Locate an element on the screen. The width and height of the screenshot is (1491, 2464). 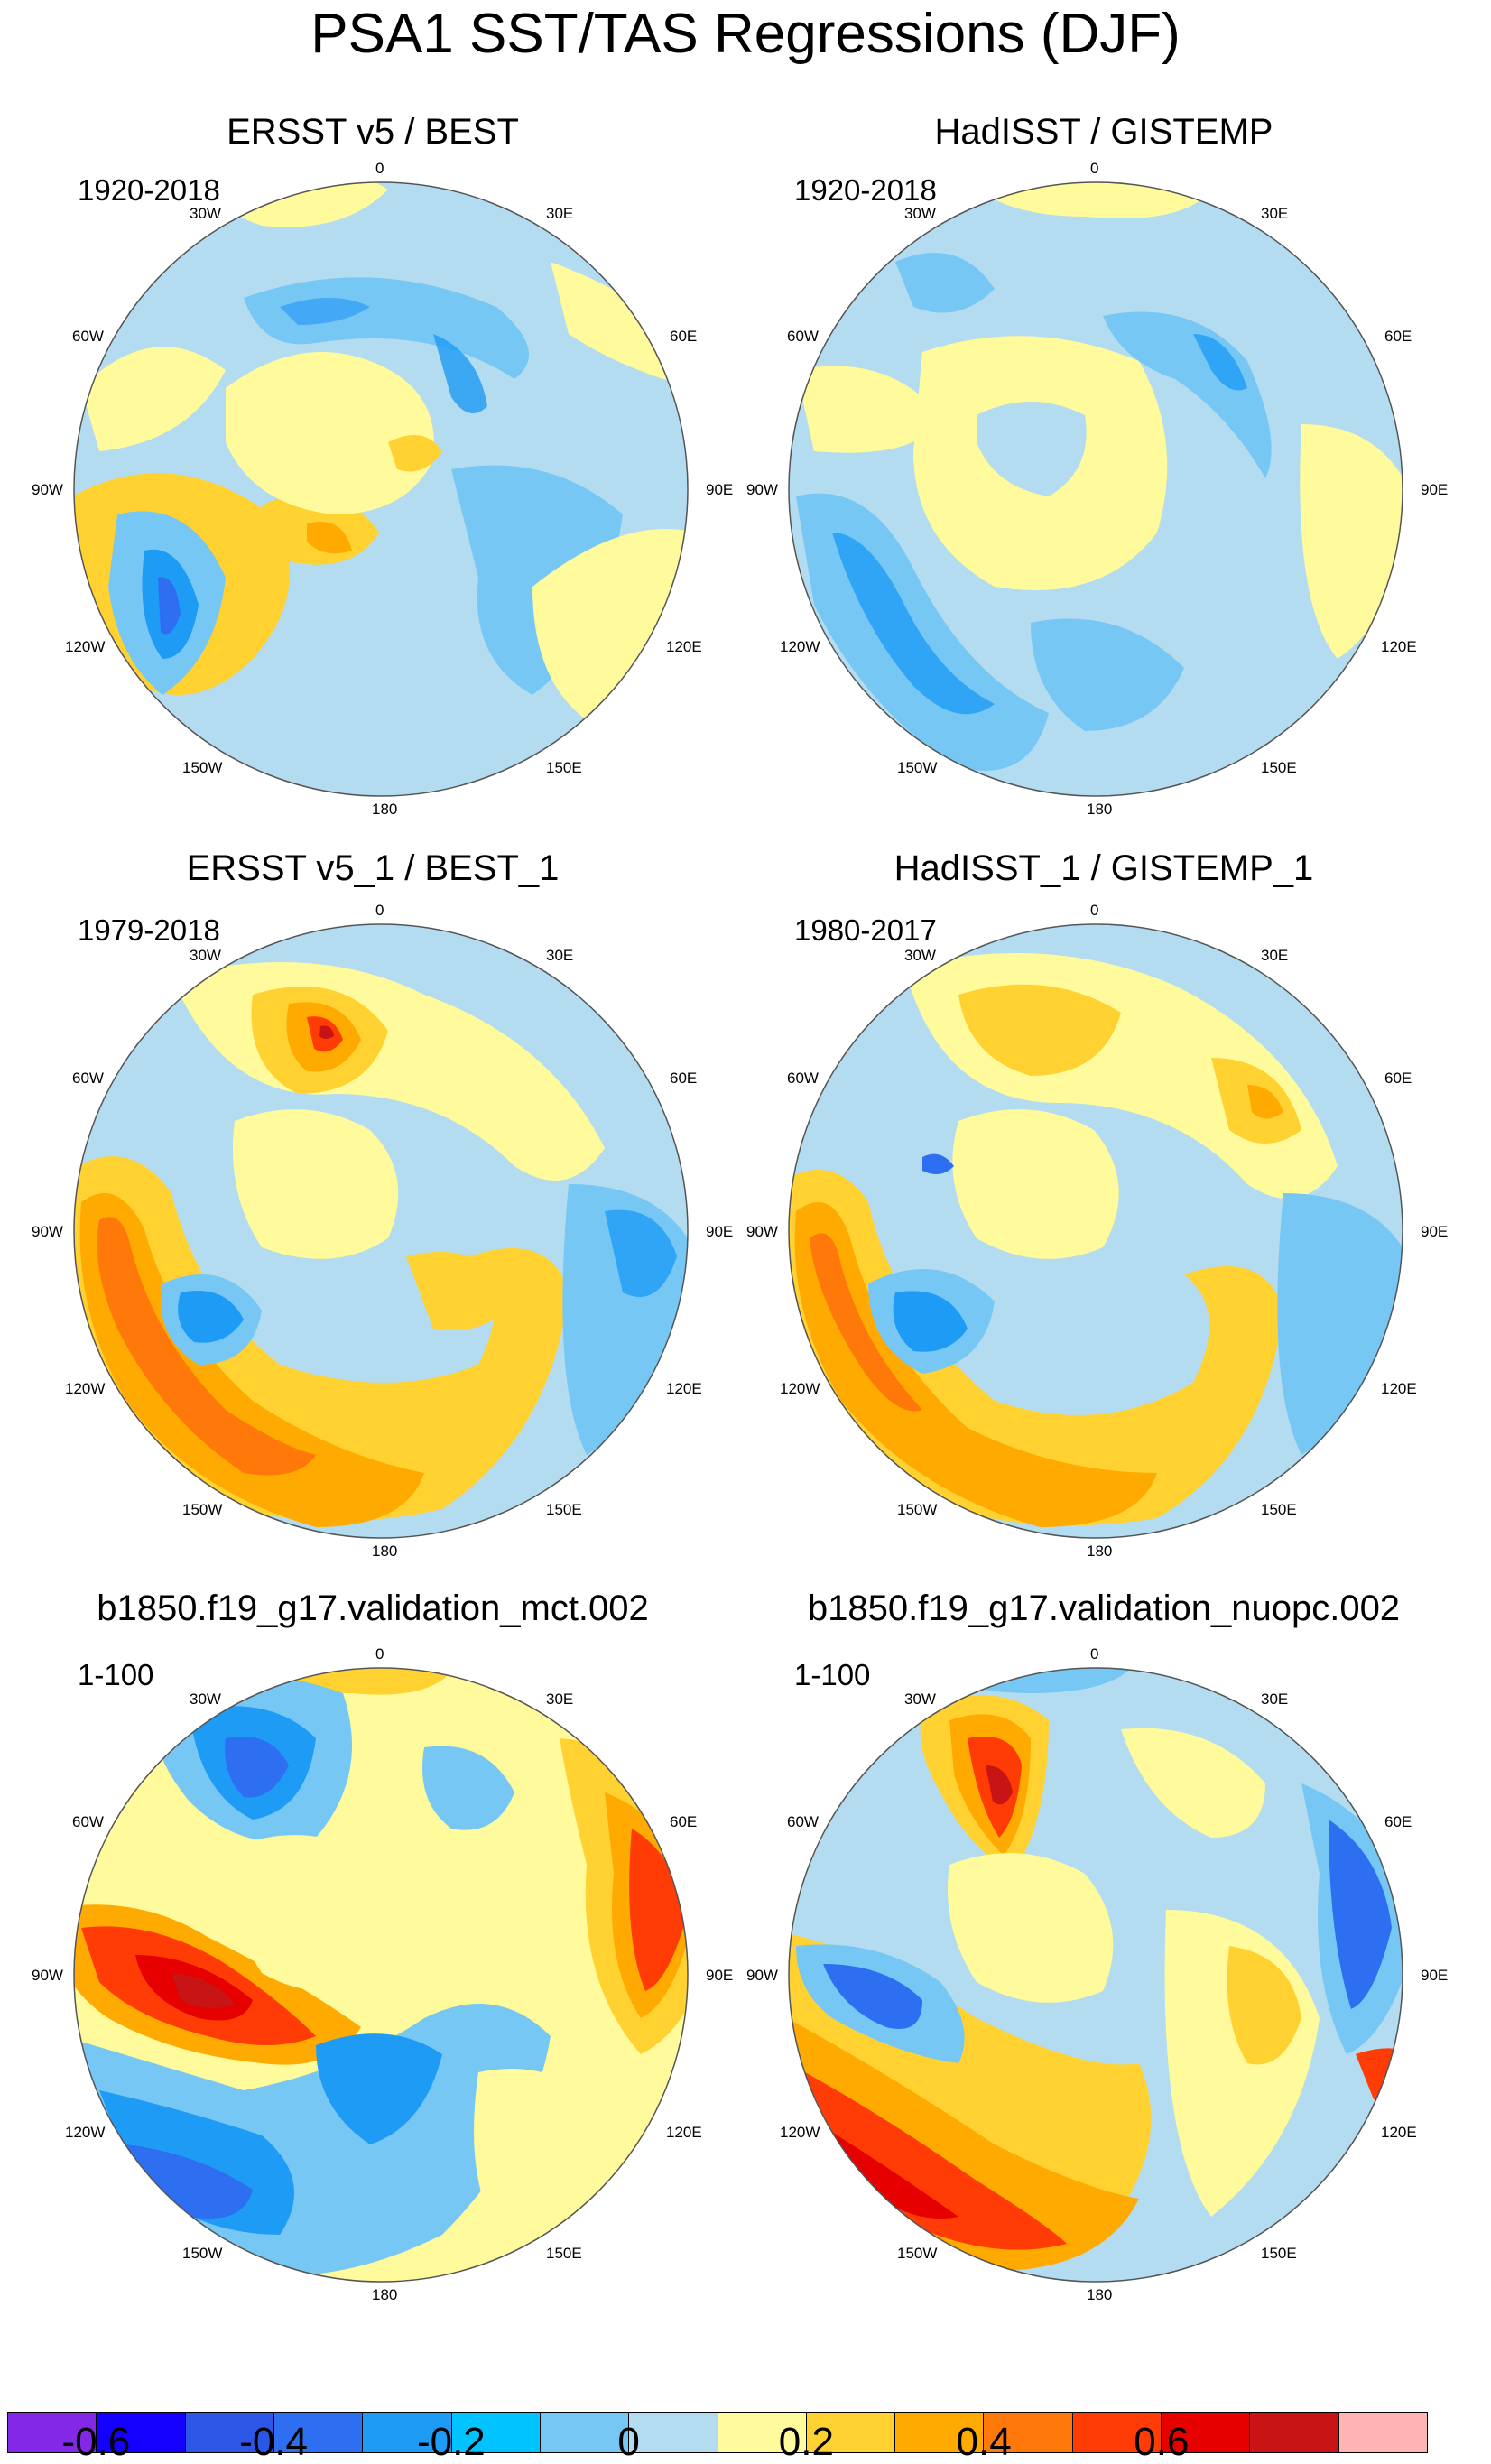
panel-title-2: HadISST / GISTEMP is located at coordinates (1103, 132).